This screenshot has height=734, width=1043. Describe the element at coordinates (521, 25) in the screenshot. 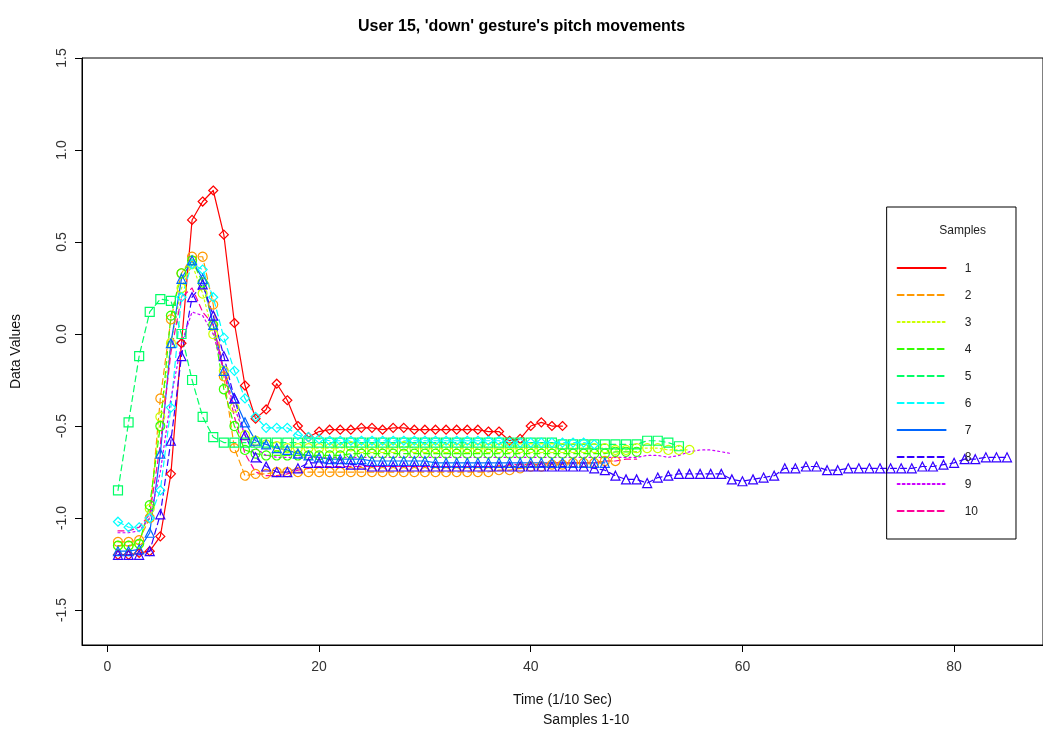

I see `chart-title: User 15, 'down' gesture's pitch movements` at that location.